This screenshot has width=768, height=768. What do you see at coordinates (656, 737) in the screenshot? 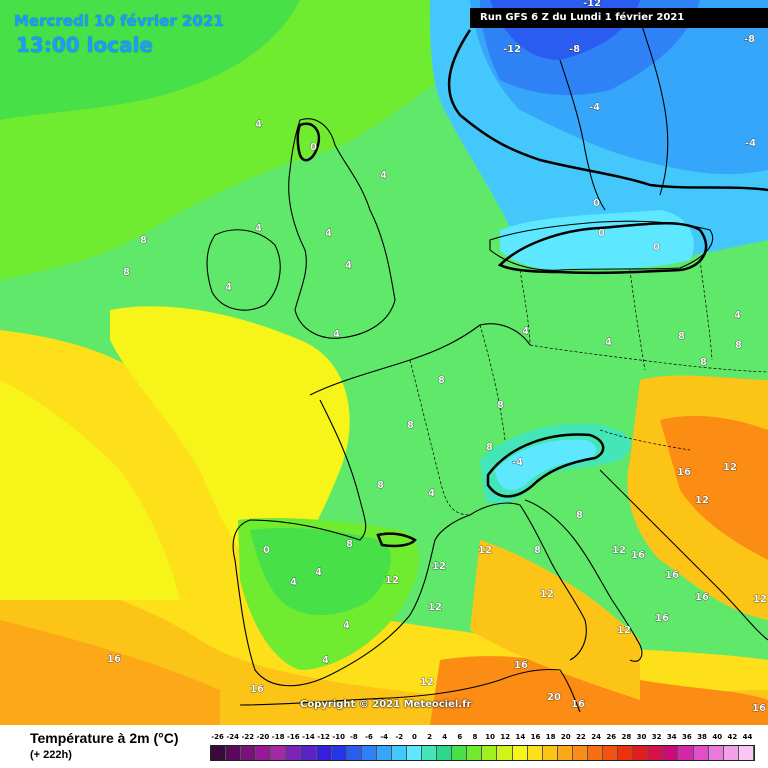
I see `legend-tick-label: 32` at bounding box center [656, 737].